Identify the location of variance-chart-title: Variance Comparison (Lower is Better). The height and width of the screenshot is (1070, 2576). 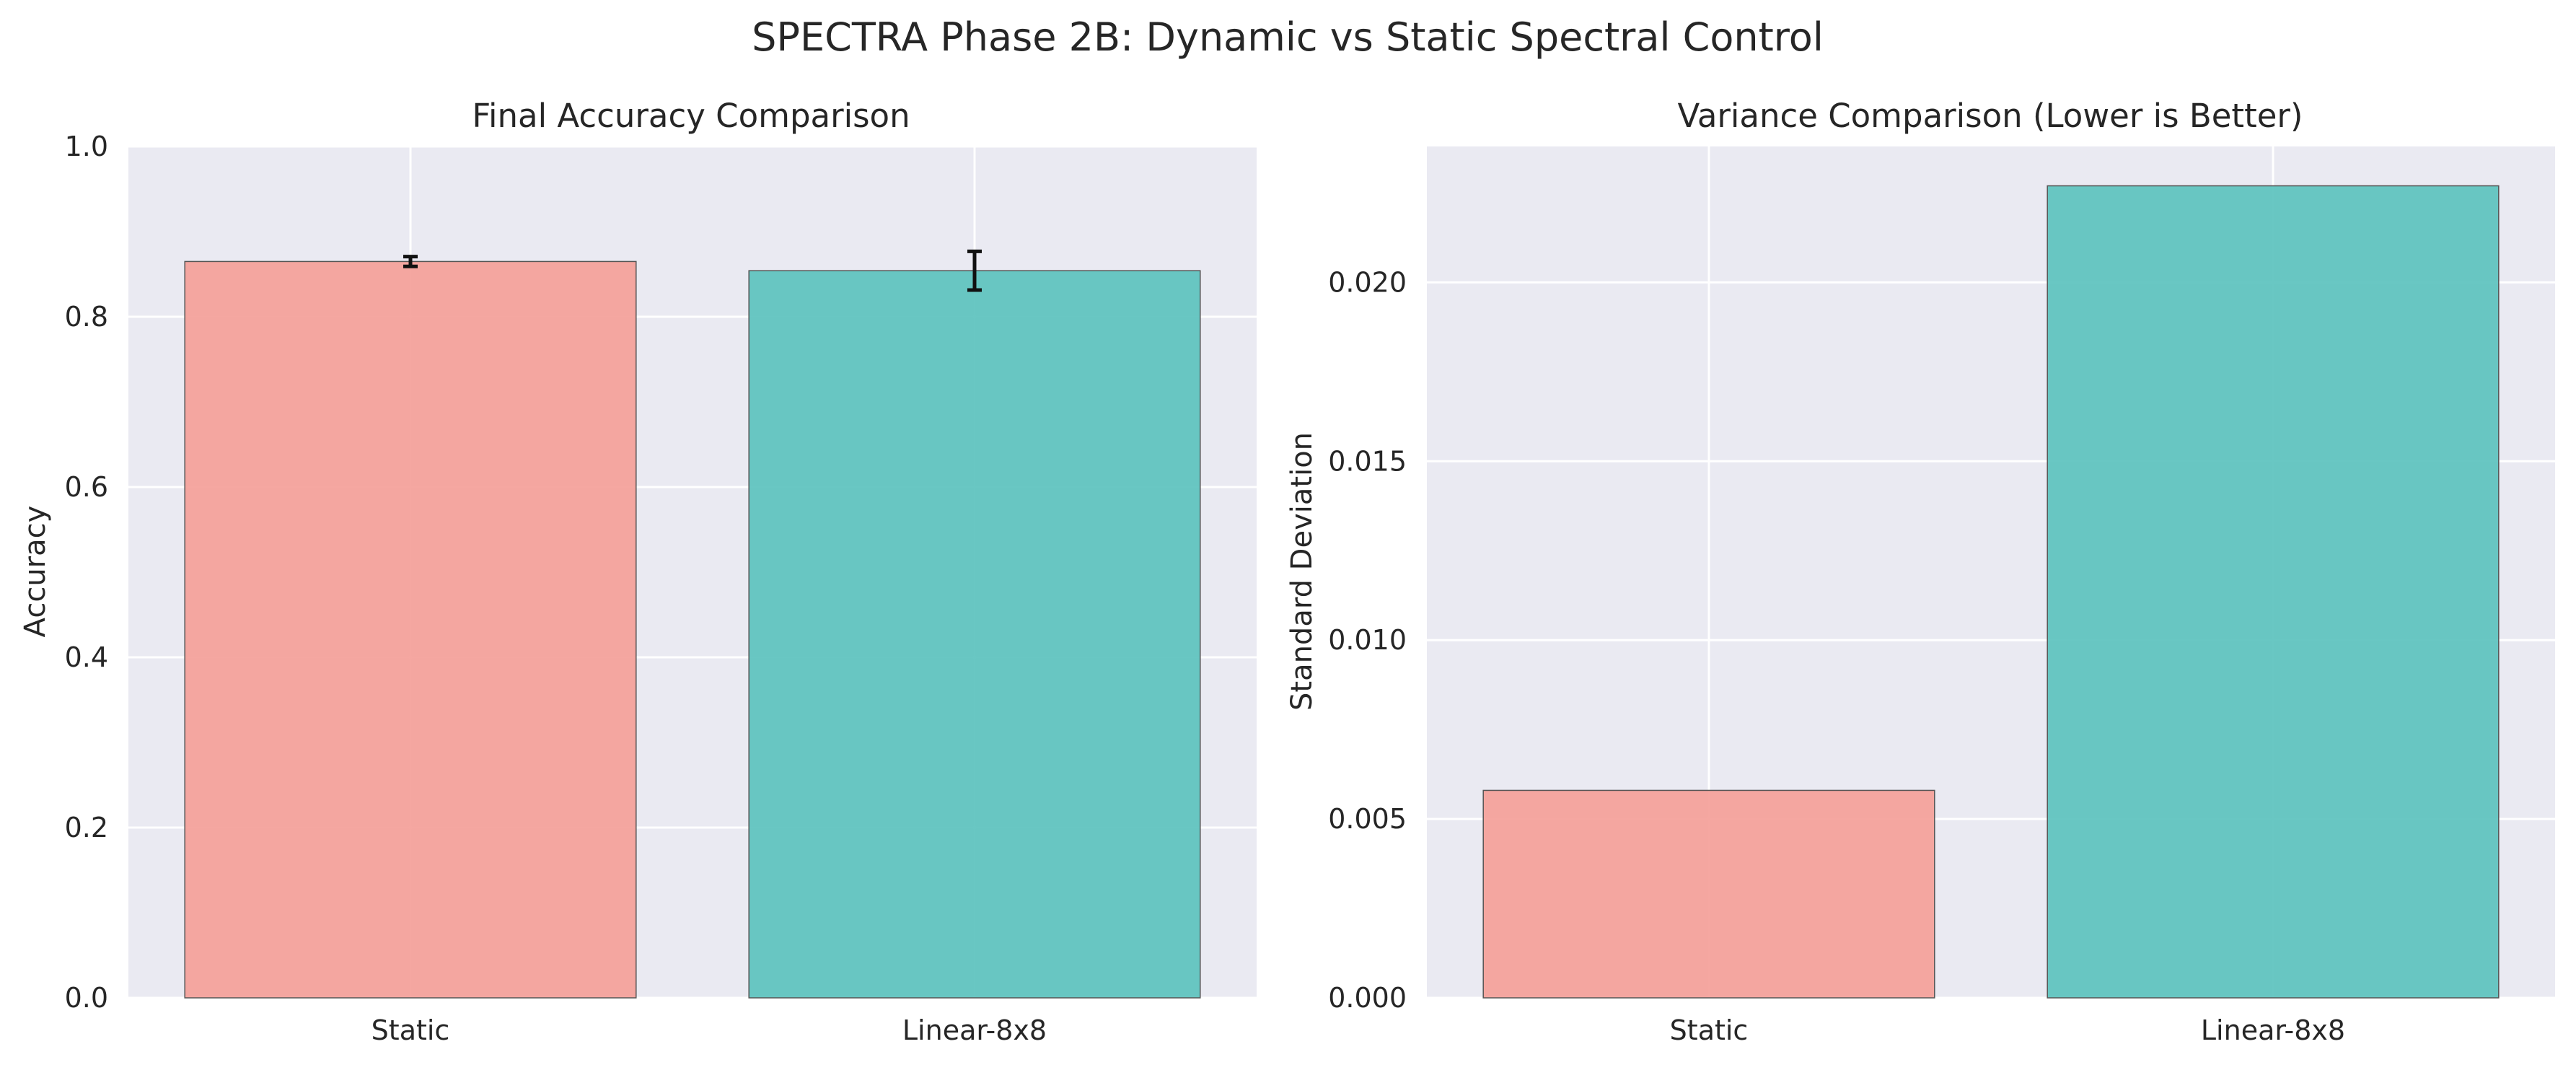
(1990, 116).